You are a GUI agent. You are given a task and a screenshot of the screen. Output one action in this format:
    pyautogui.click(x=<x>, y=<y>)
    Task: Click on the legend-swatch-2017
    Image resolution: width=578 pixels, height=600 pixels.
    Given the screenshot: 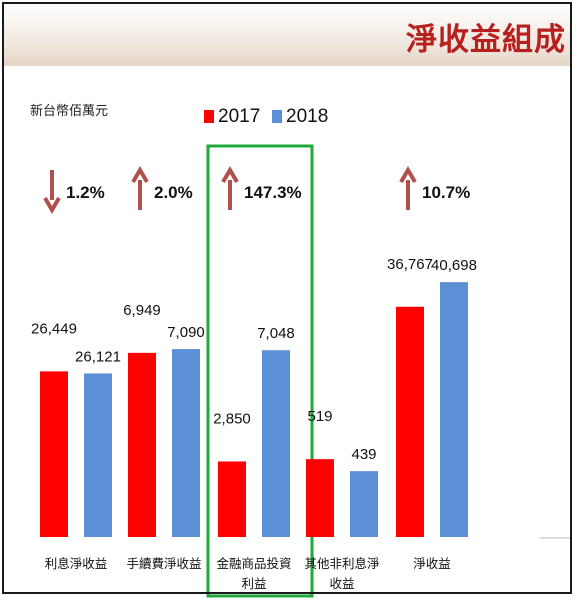 What is the action you would take?
    pyautogui.click(x=209, y=116)
    